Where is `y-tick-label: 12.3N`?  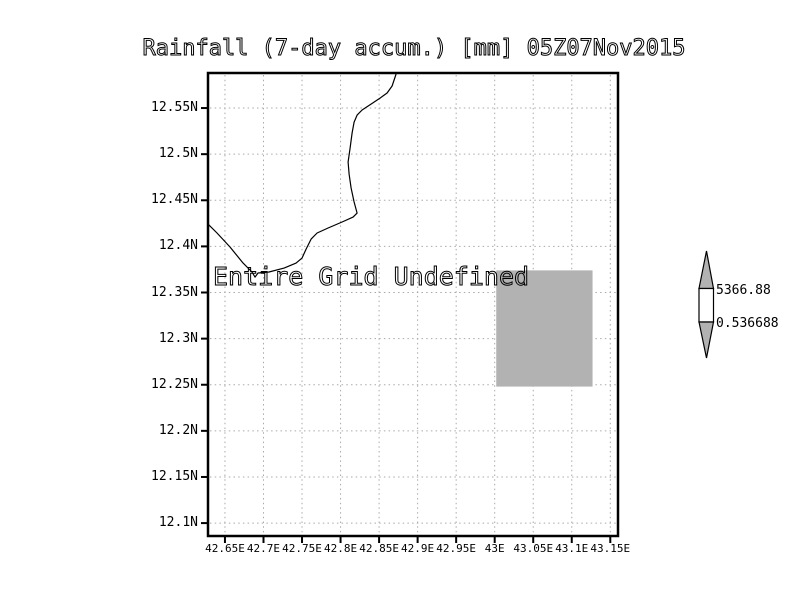
y-tick-label: 12.3N is located at coordinates (178, 338).